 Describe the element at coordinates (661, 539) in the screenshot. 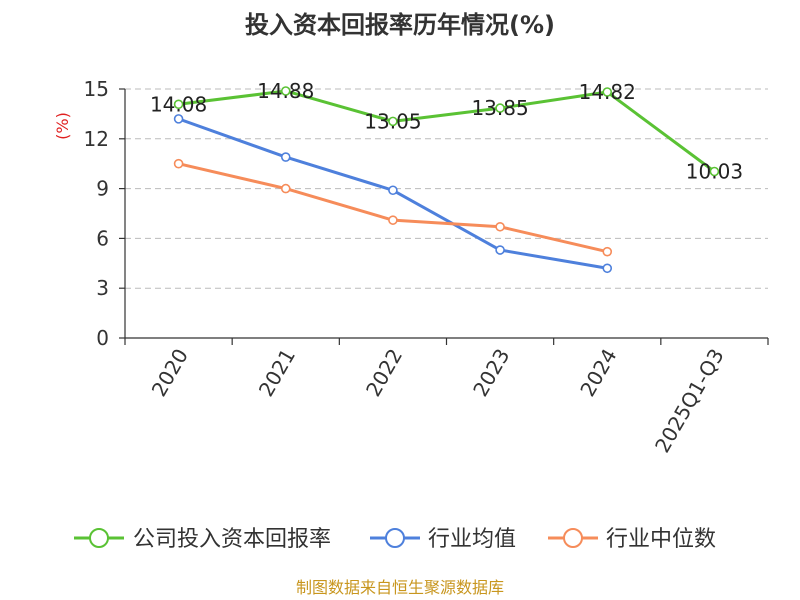

I see `legend-label: 行业中位数` at that location.